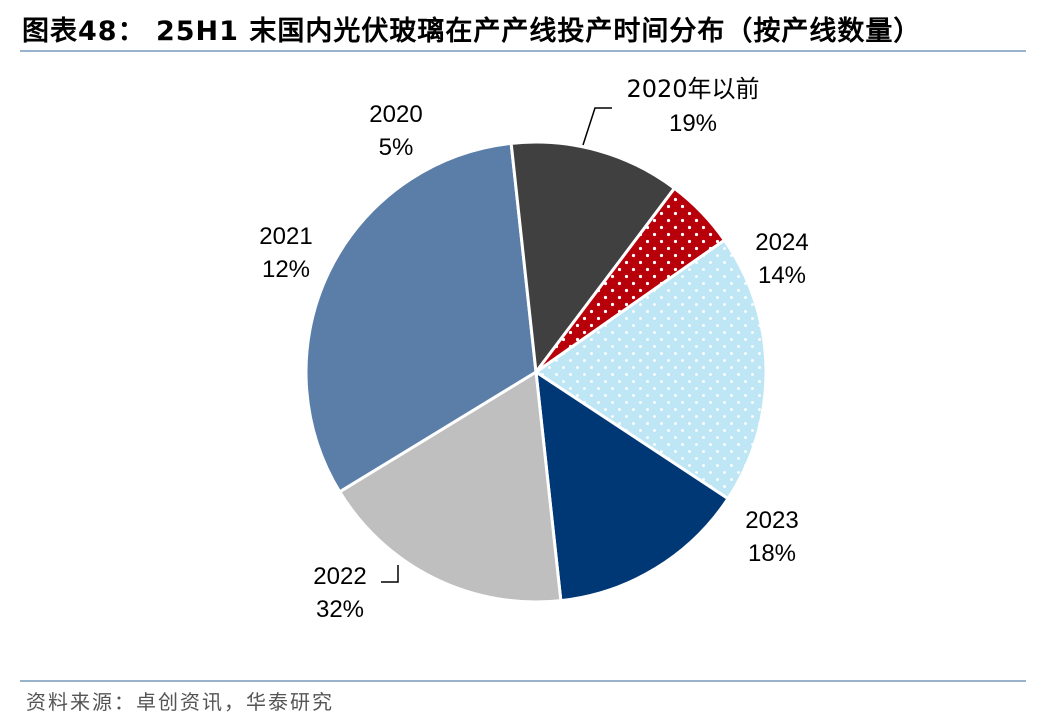 The width and height of the screenshot is (1048, 728). Describe the element at coordinates (395, 114) in the screenshot. I see `slice-label-name: 2020` at that location.